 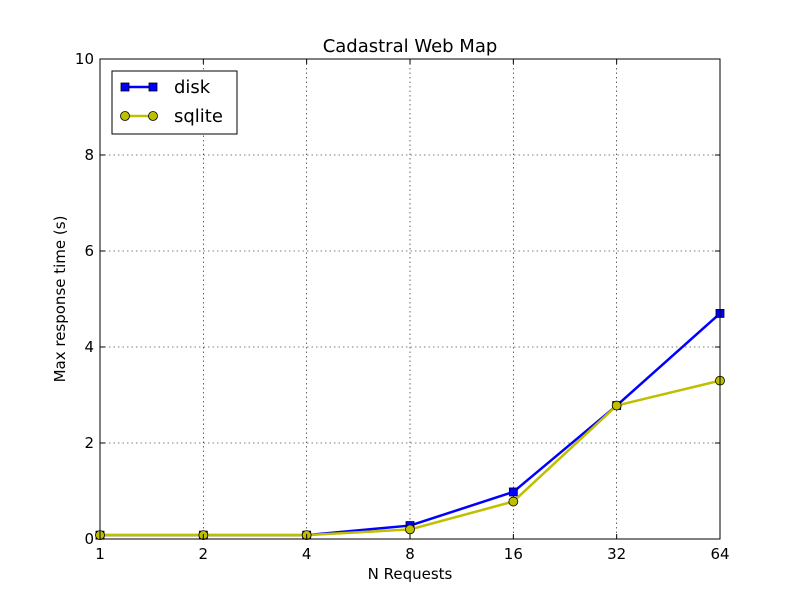 I want to click on x-tick-label: 16, so click(x=513, y=554).